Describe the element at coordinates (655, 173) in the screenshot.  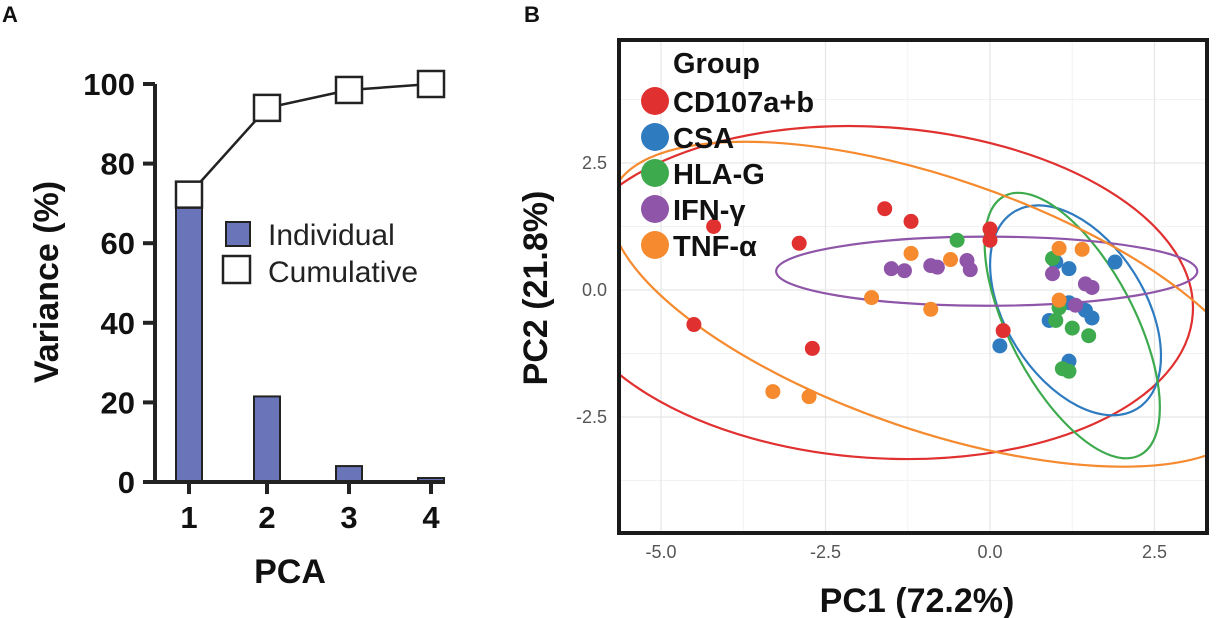
I see `legend-marker-hla-g` at that location.